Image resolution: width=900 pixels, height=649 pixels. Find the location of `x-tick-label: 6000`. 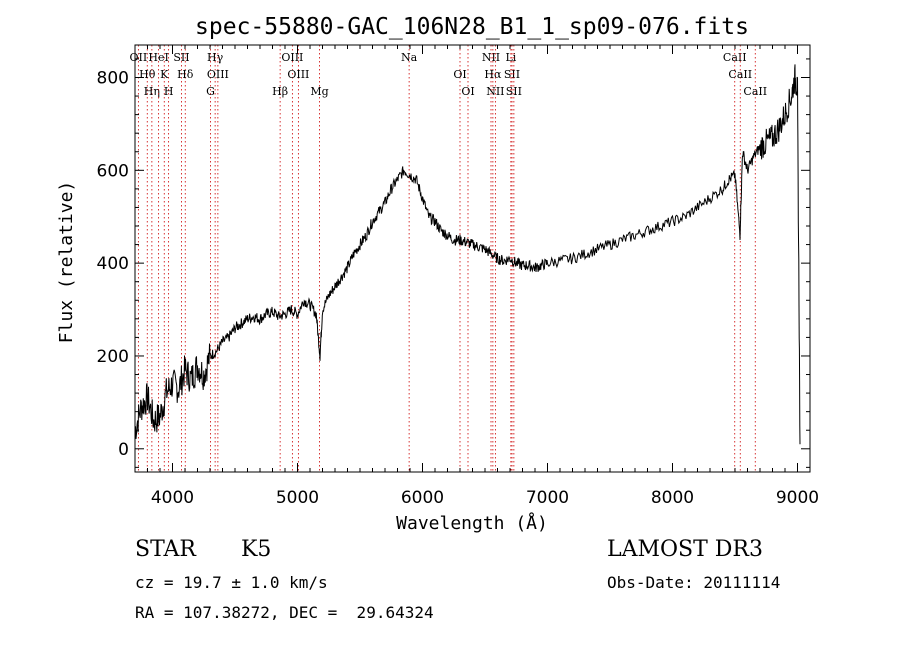

x-tick-label: 6000 is located at coordinates (422, 498).